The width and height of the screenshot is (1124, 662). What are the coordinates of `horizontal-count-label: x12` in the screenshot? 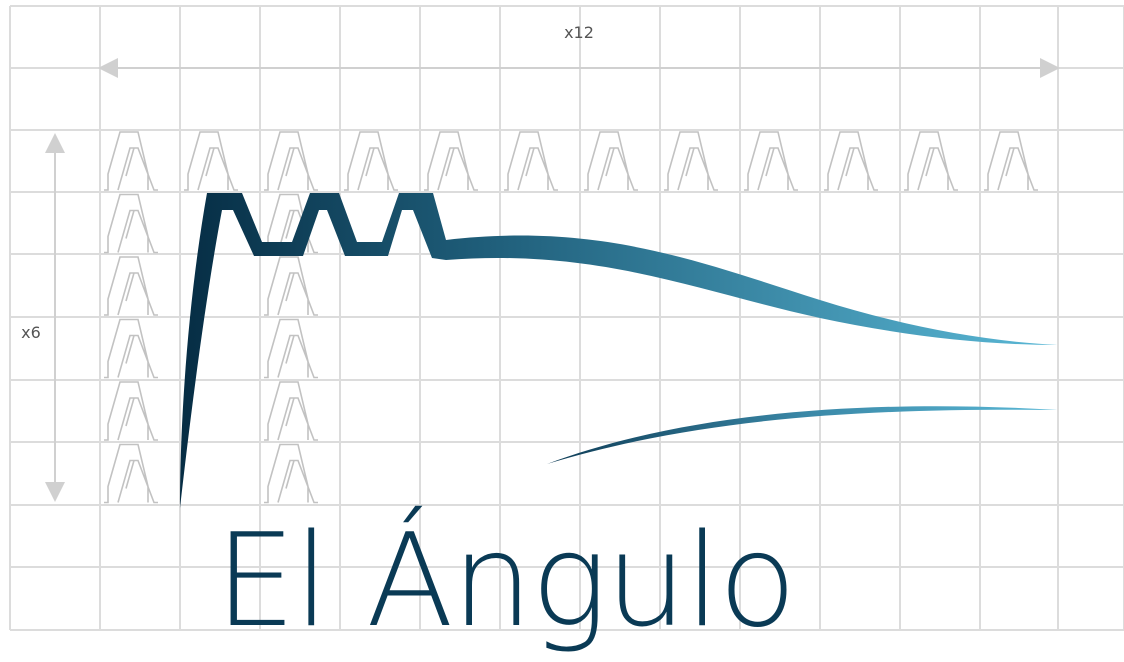 It's located at (579, 32).